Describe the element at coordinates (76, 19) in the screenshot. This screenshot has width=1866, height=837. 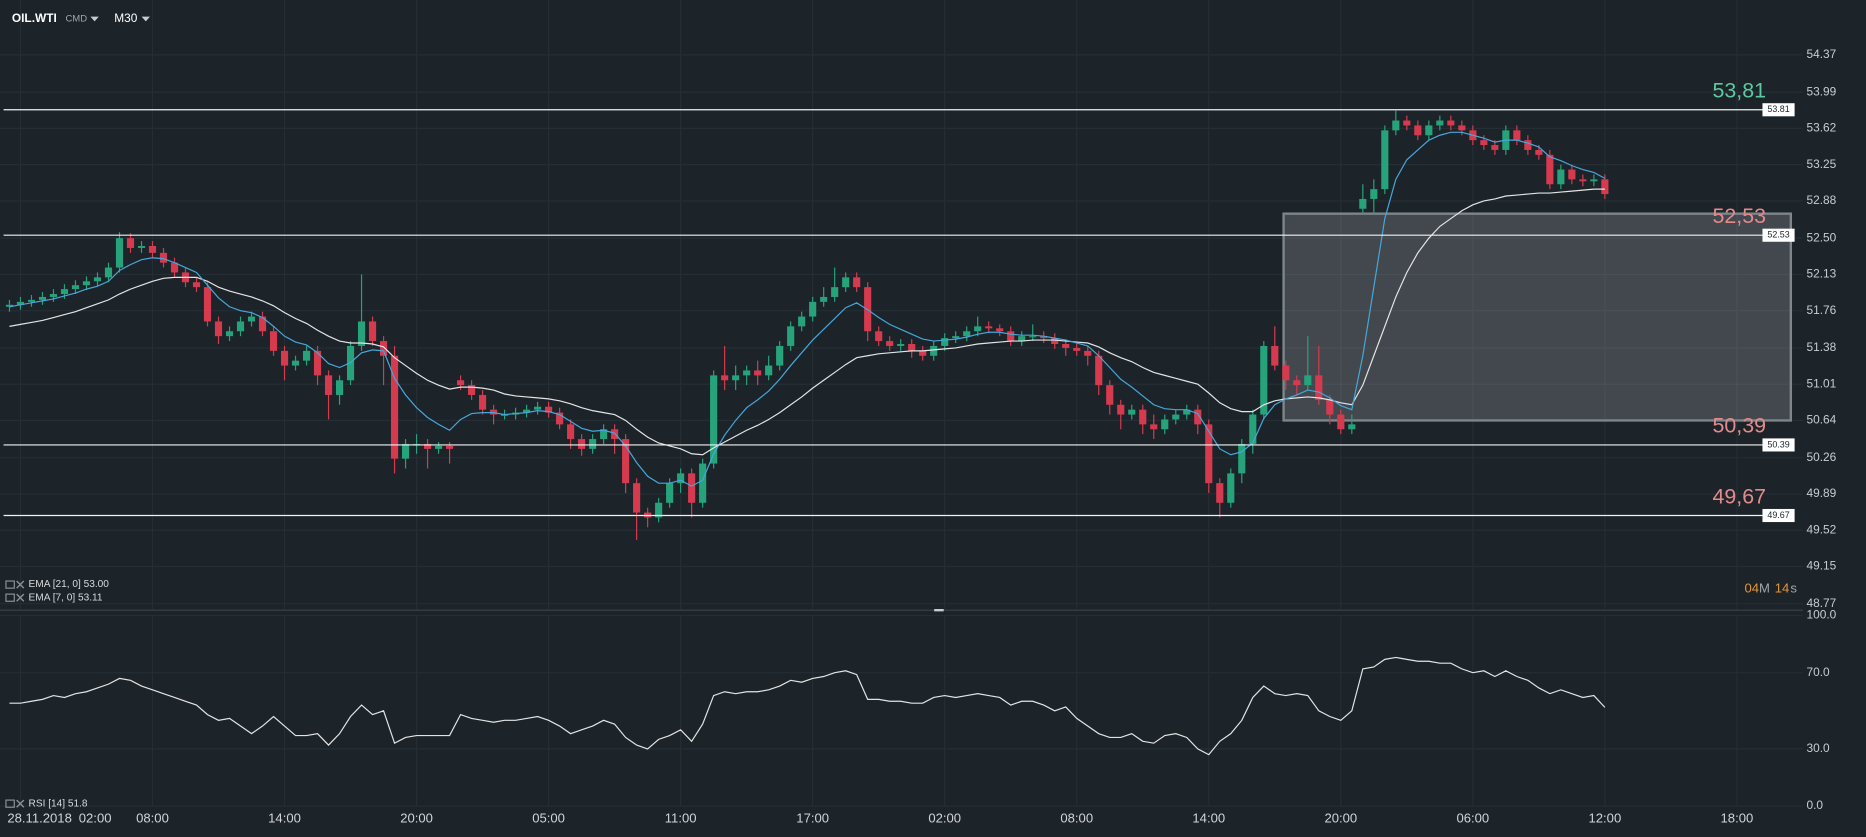
I see `market: CMD` at that location.